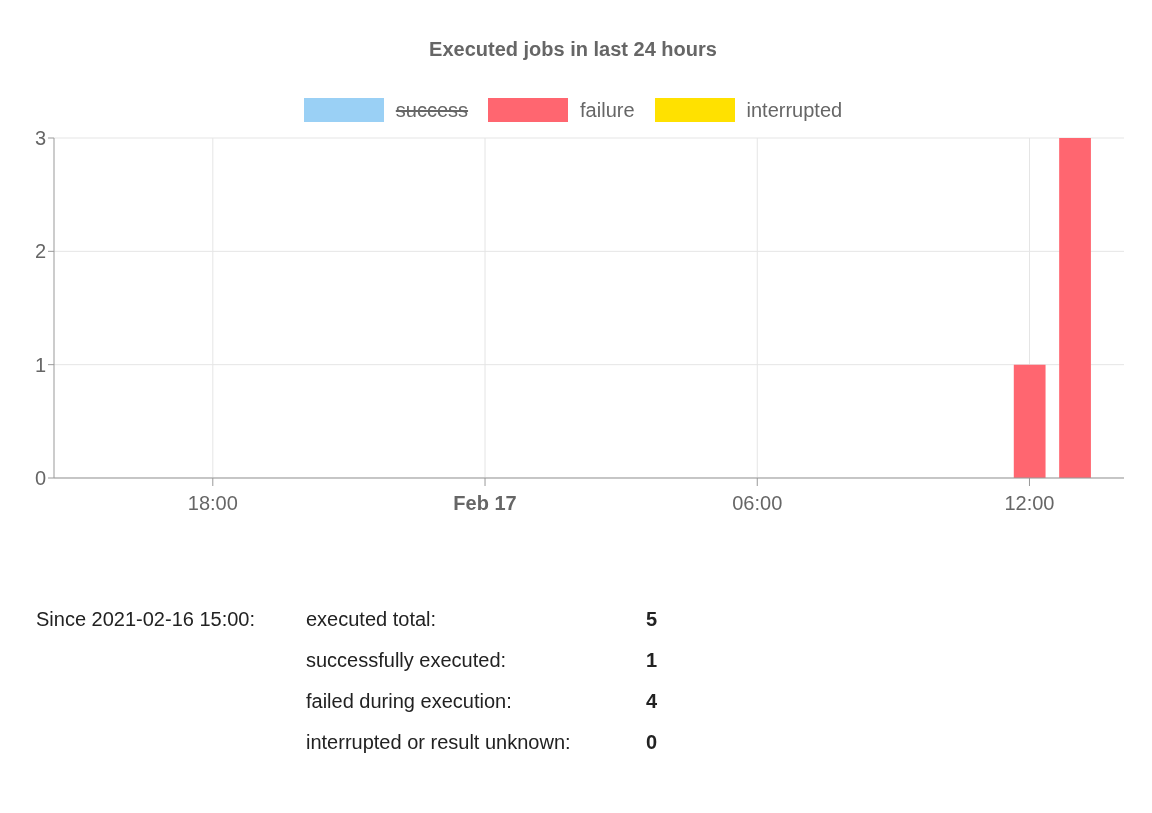 This screenshot has height=813, width=1152. Describe the element at coordinates (40, 251) in the screenshot. I see `y-tick-label: 2` at that location.